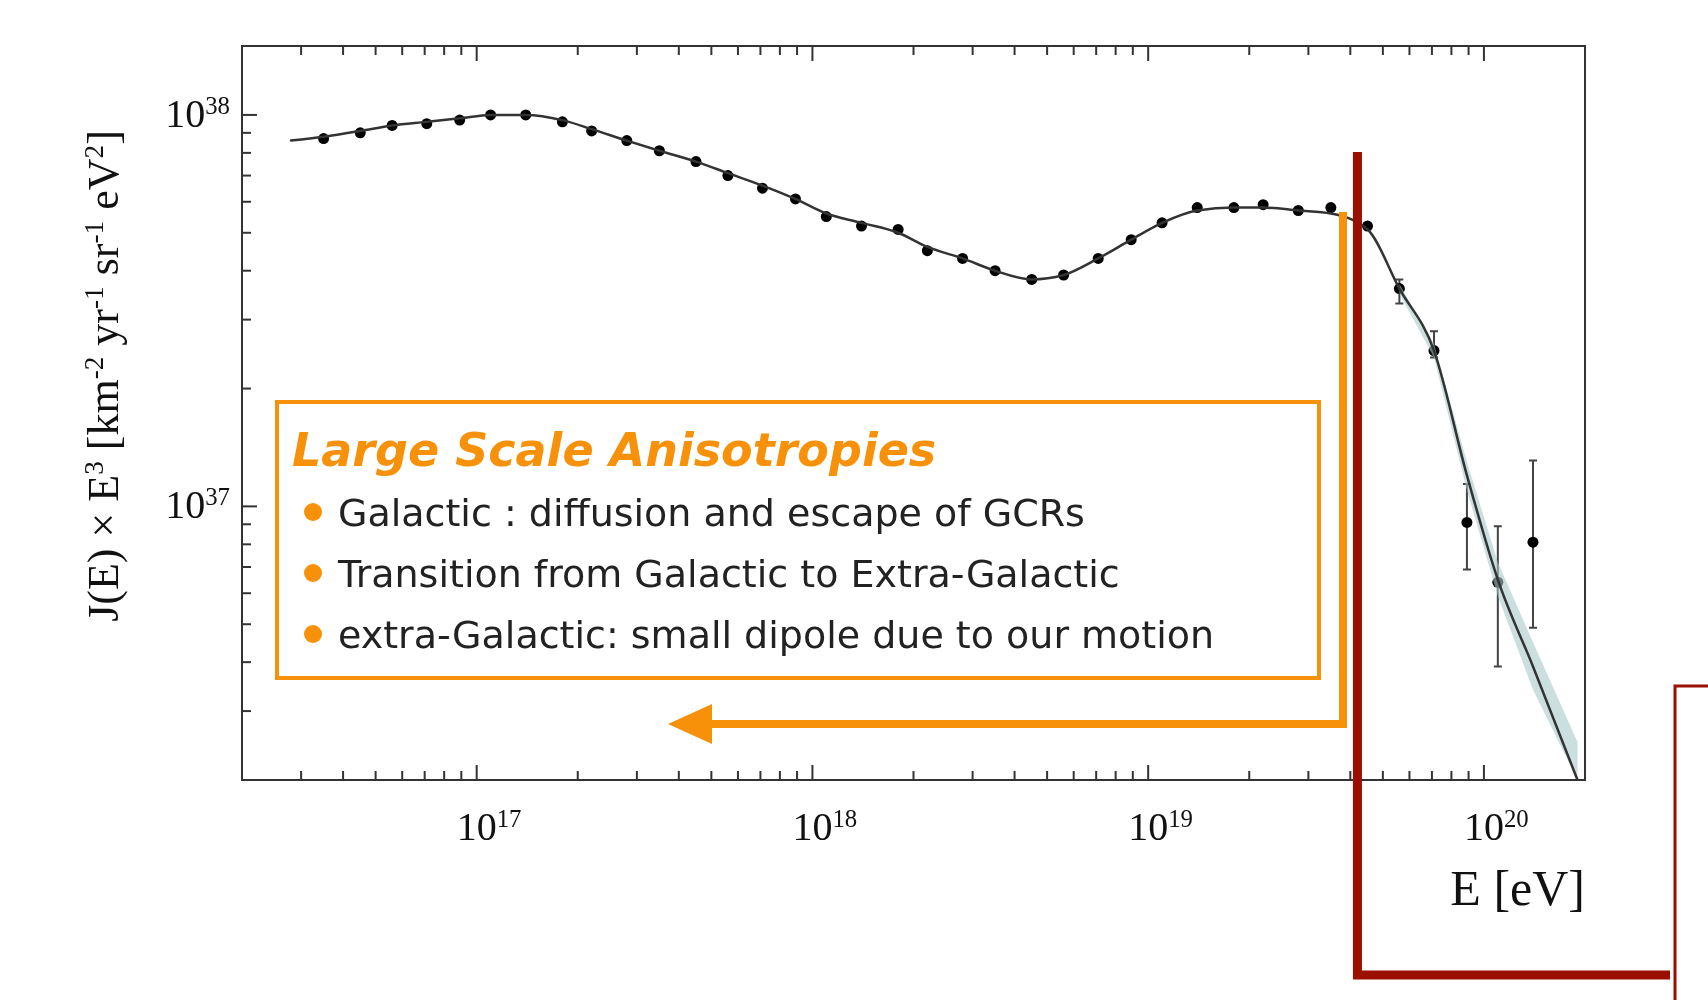  Describe the element at coordinates (1496, 826) in the screenshot. I see `x-tick-label: 10$^{20}$` at that location.